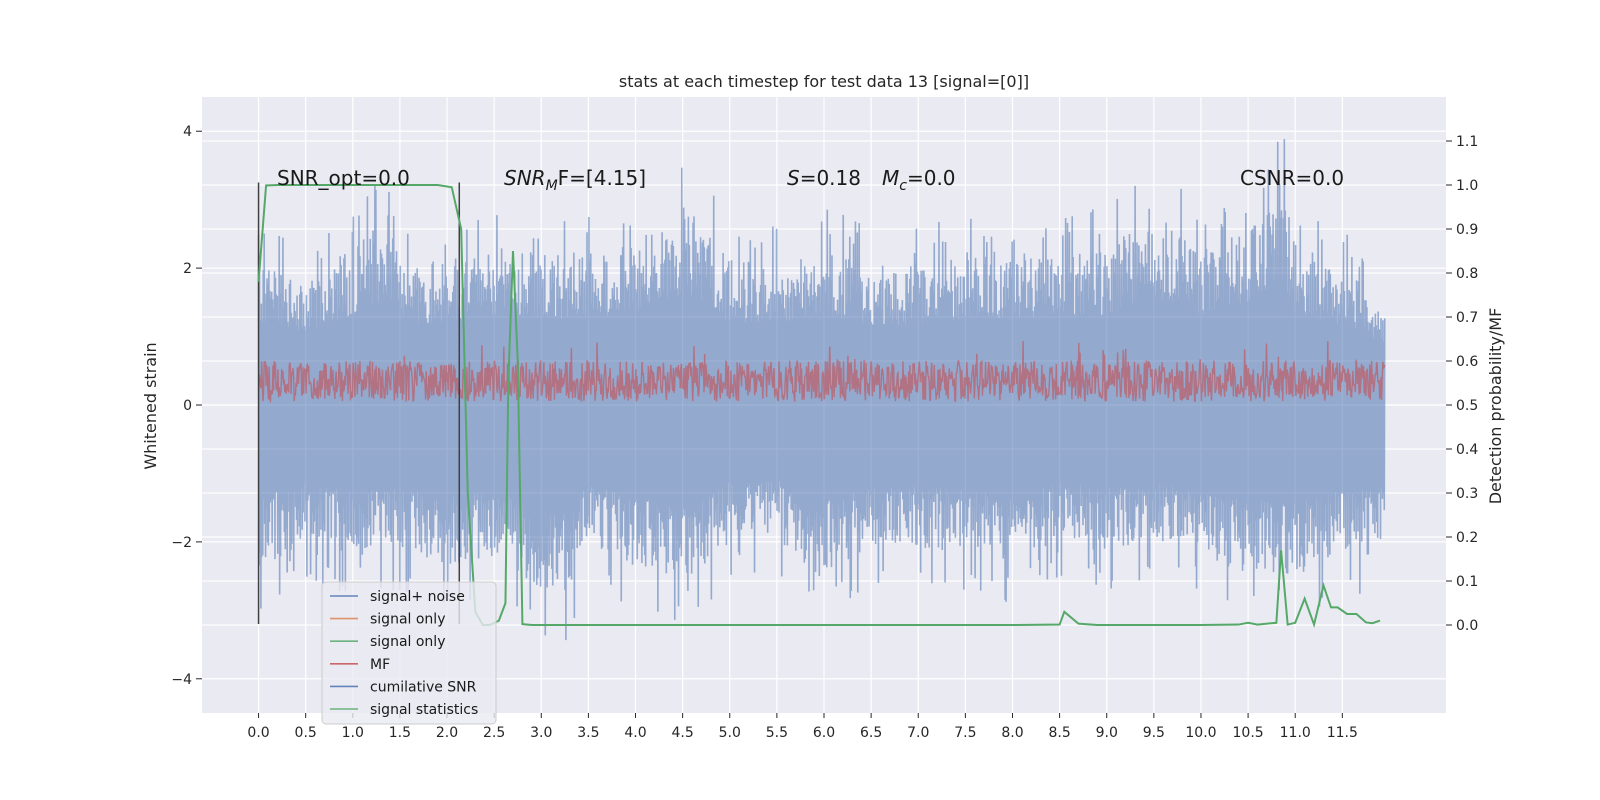 The width and height of the screenshot is (1600, 800). What do you see at coordinates (1467, 450) in the screenshot?
I see `y-right-tick-label: 0.4` at bounding box center [1467, 450].